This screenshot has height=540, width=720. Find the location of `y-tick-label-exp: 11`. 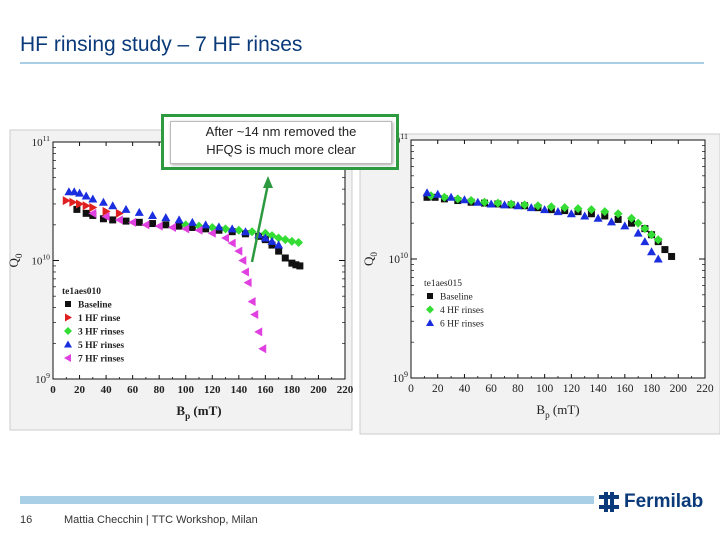

y-tick-label-exp: 11 is located at coordinates (47, 138).